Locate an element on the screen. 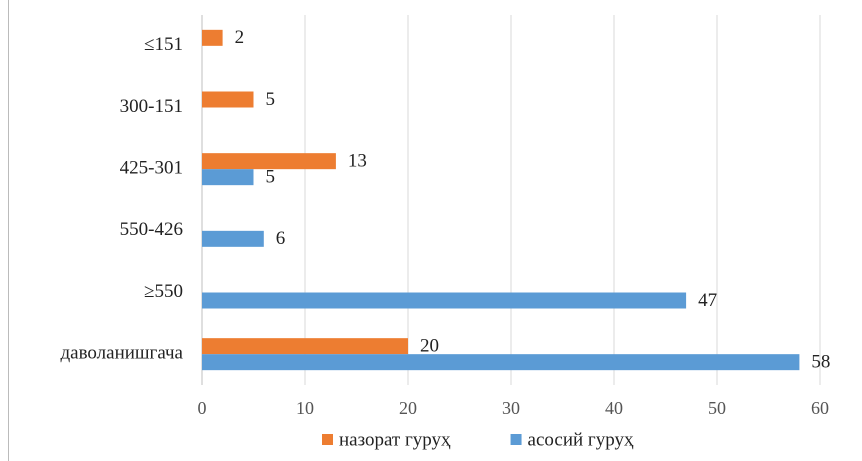  x-tick-label: 60 is located at coordinates (820, 408).